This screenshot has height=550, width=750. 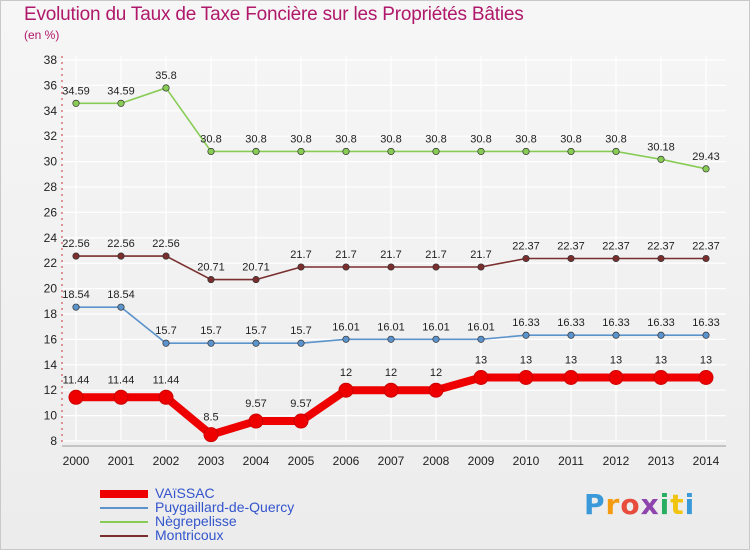 What do you see at coordinates (185, 493) in the screenshot?
I see `legend-label: VAïSSAC` at bounding box center [185, 493].